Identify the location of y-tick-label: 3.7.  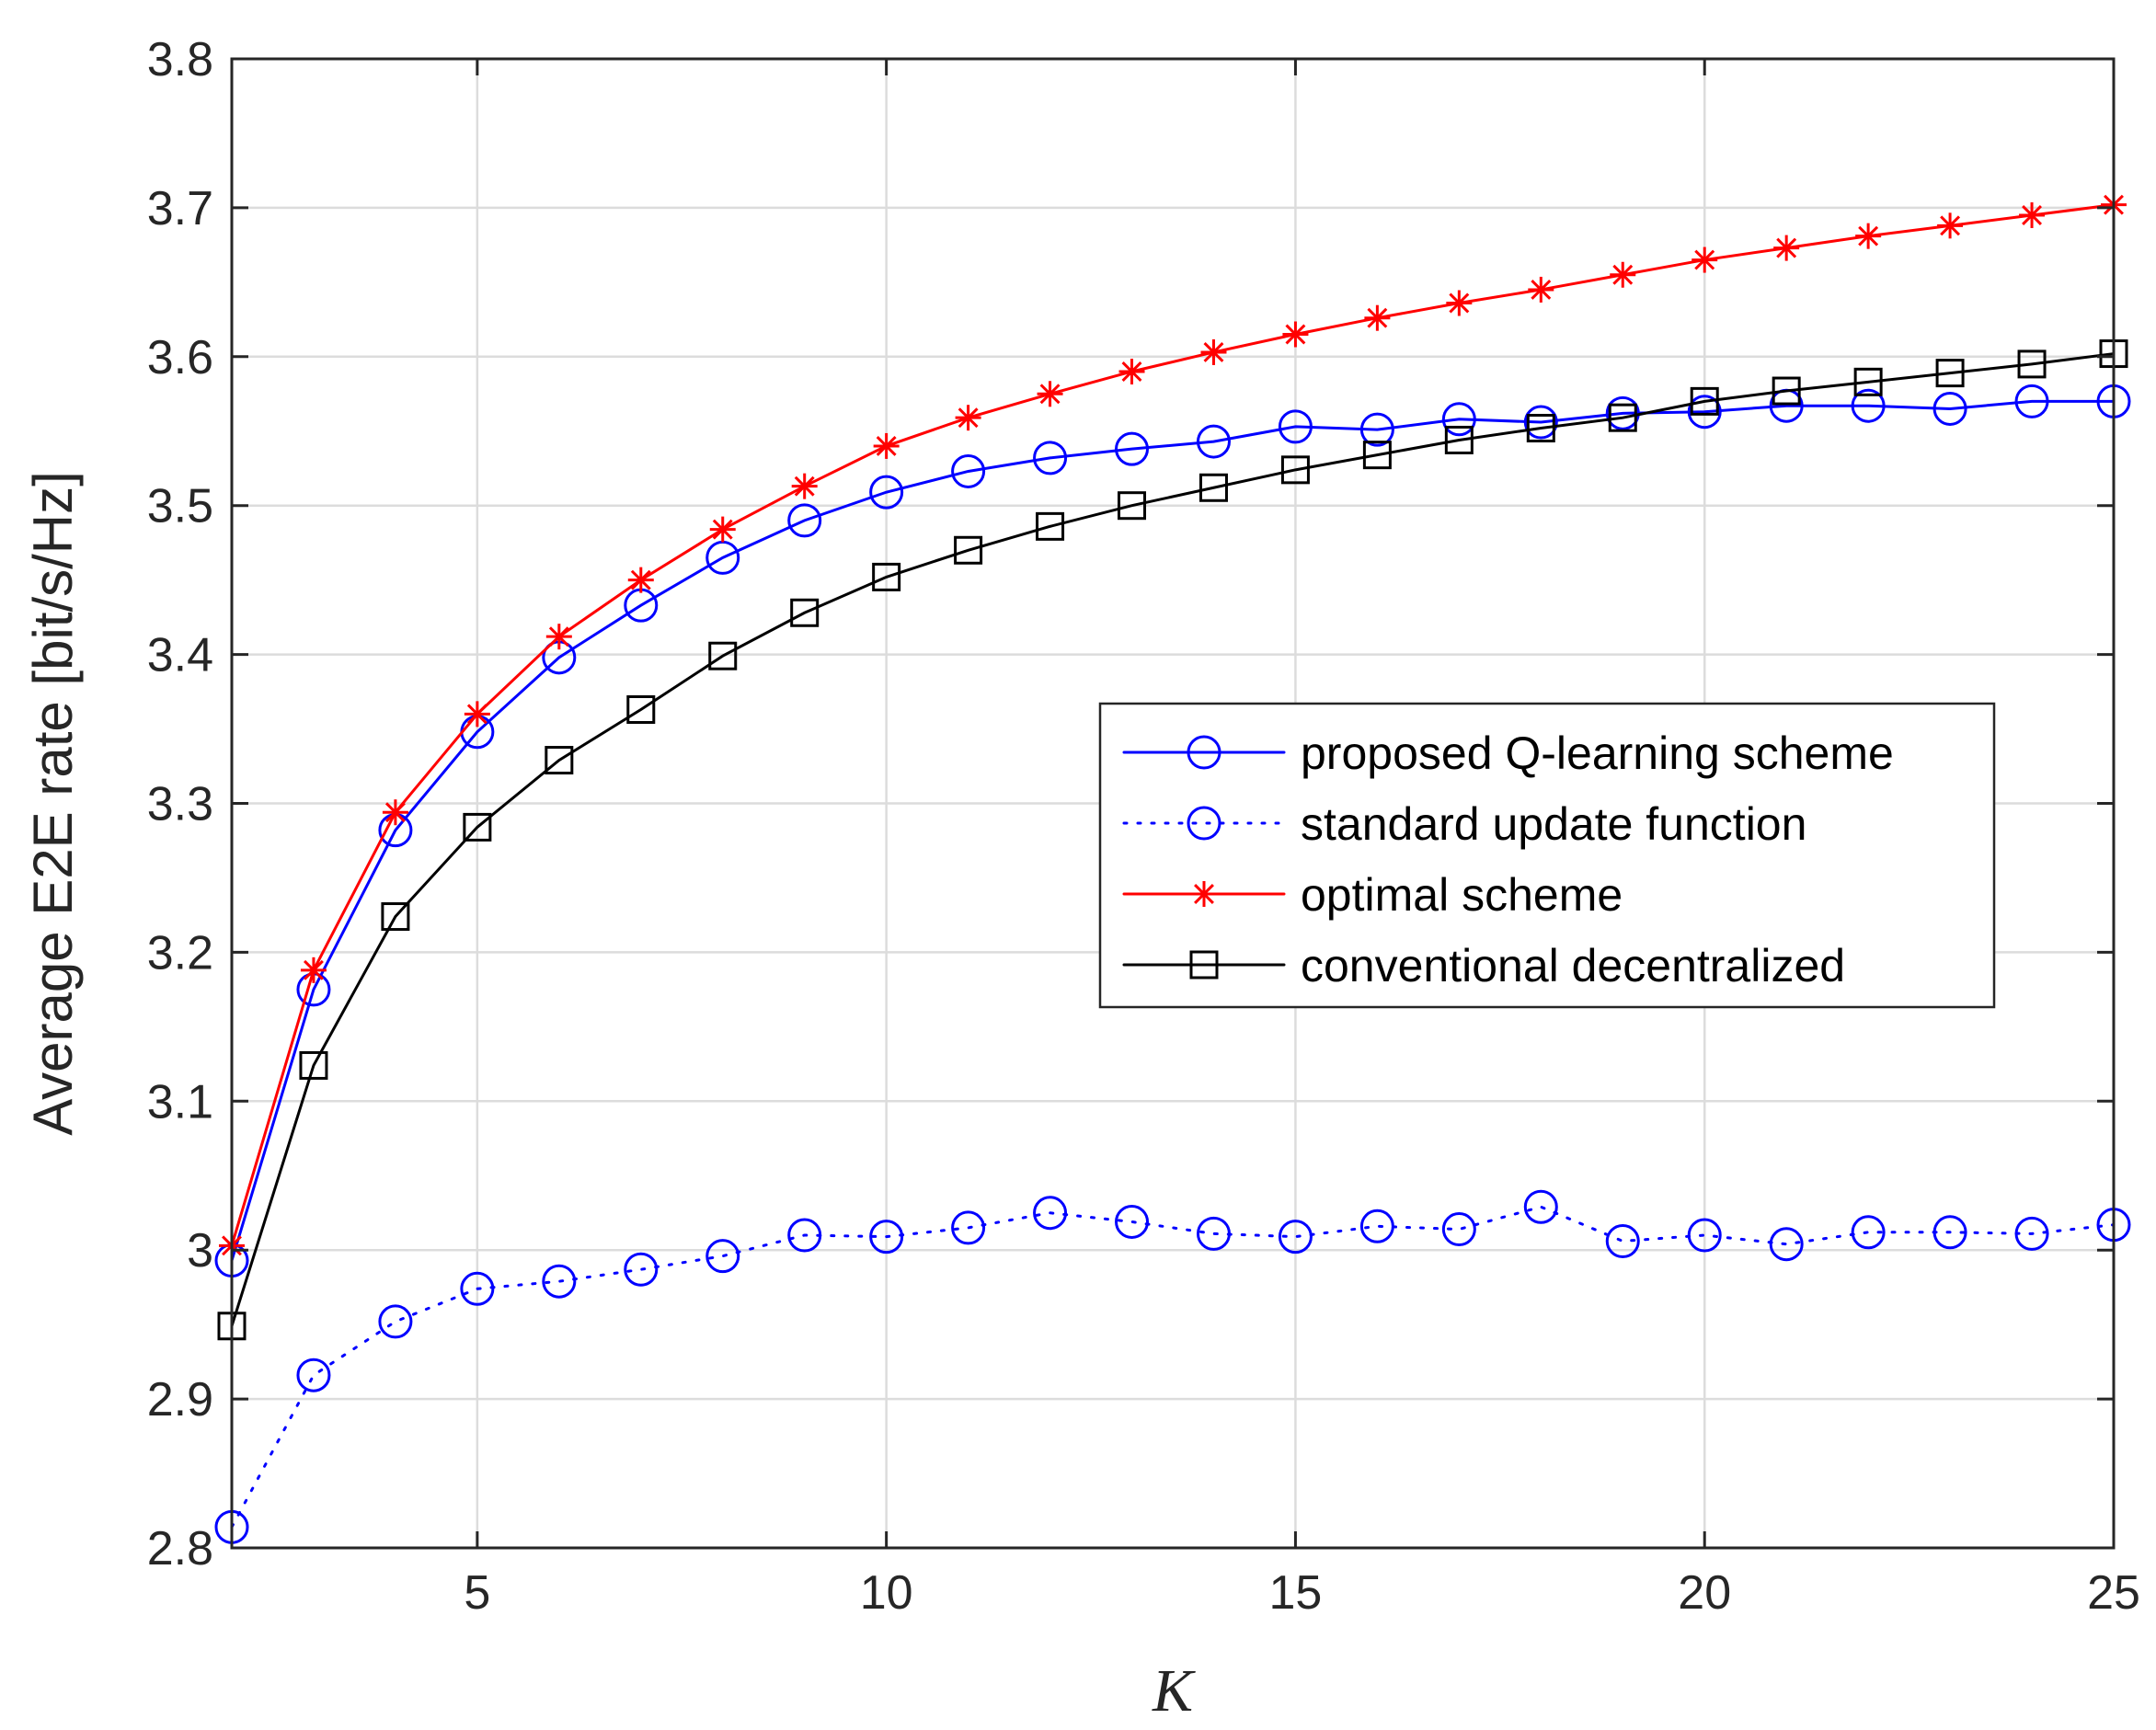
(180, 208).